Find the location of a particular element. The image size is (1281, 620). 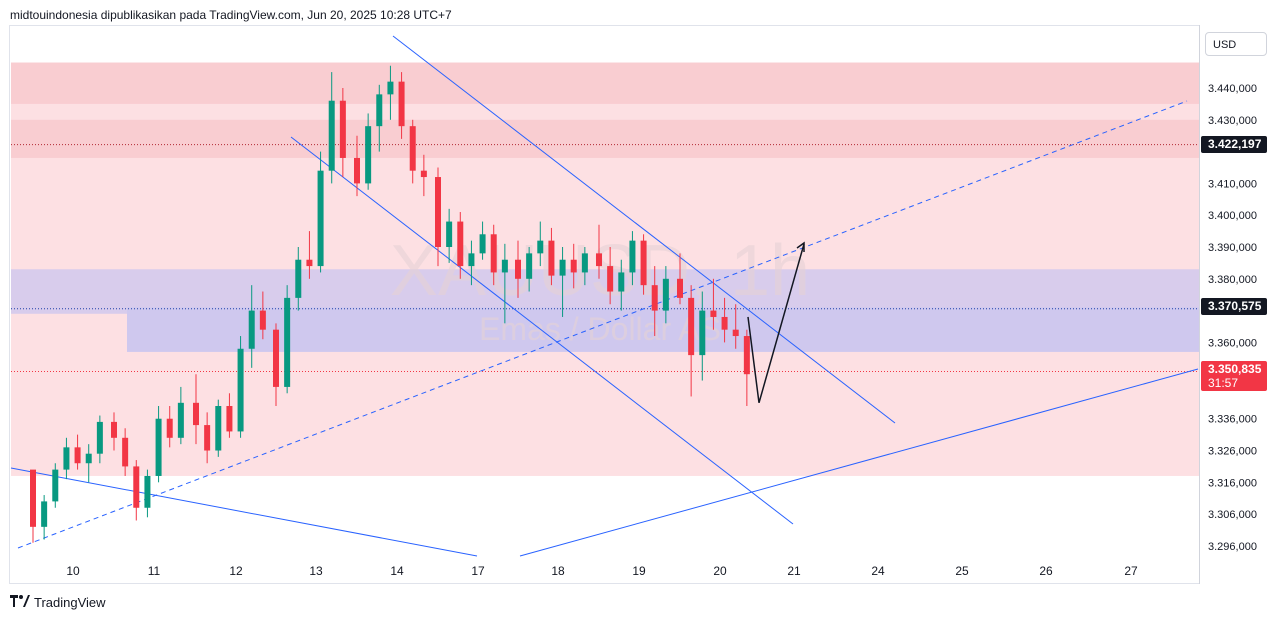

current-price-tag: 3.350,835 31:57 is located at coordinates (1234, 376).